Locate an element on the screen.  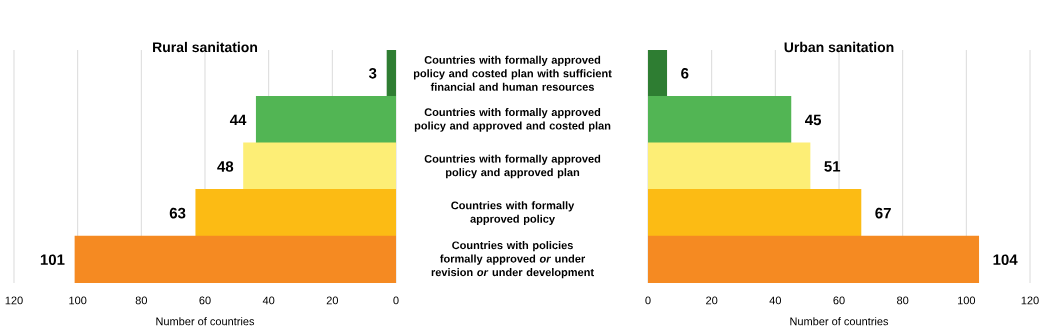
y-tick-label: Countries with formally approved policy is located at coordinates (513, 213).